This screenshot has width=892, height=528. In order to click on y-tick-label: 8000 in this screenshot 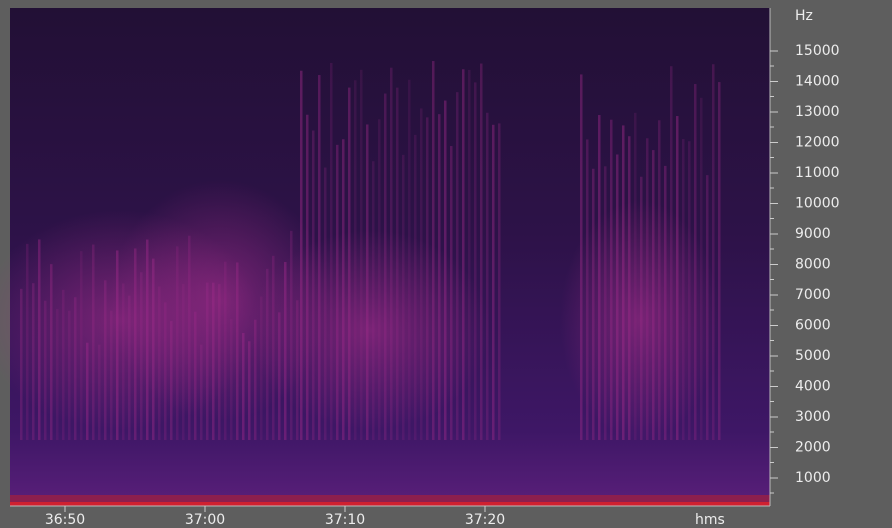, I will do `click(813, 265)`.